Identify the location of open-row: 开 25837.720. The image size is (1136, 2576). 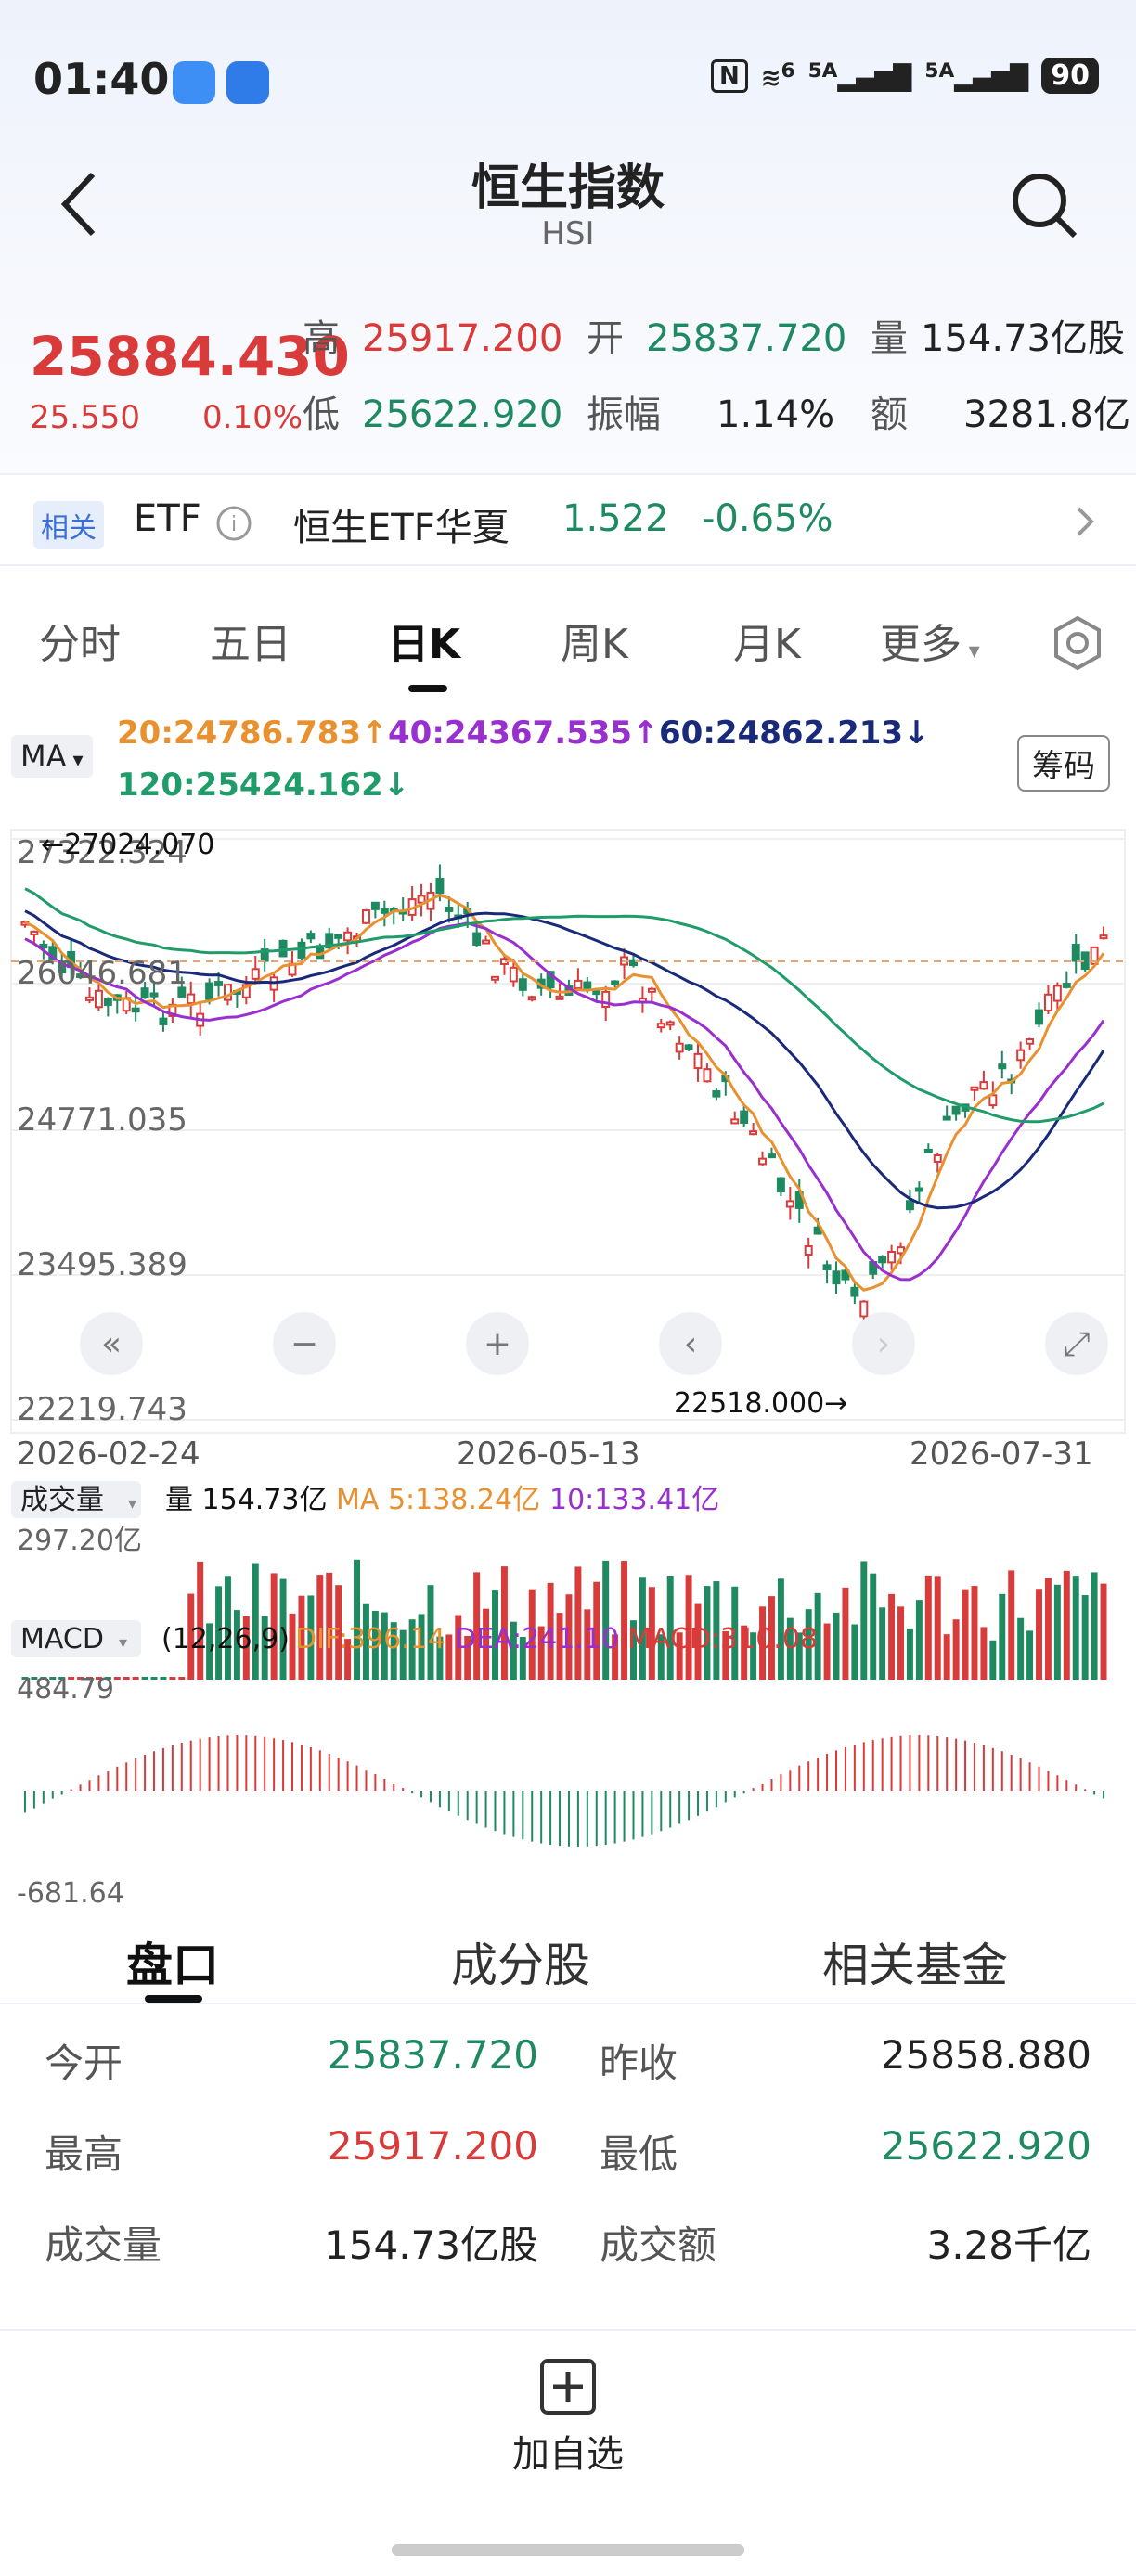
(716, 335).